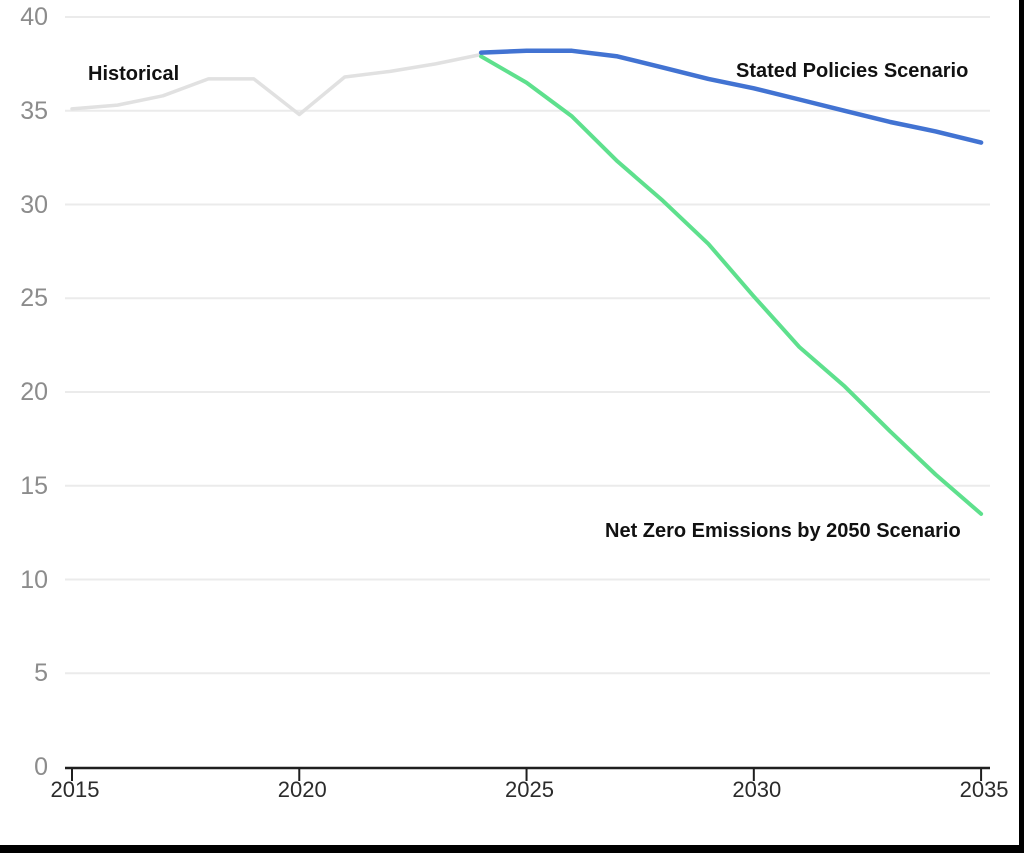 The width and height of the screenshot is (1024, 853). I want to click on historical-series-label: Historical, so click(134, 74).